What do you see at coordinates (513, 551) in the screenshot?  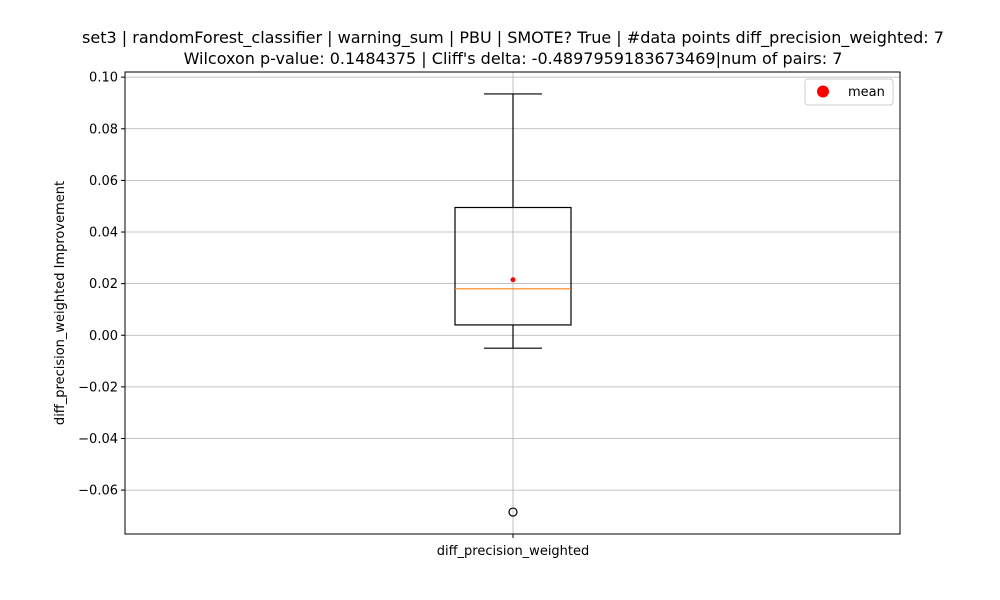 I see `x-tick-label: diff_precision_weighted` at bounding box center [513, 551].